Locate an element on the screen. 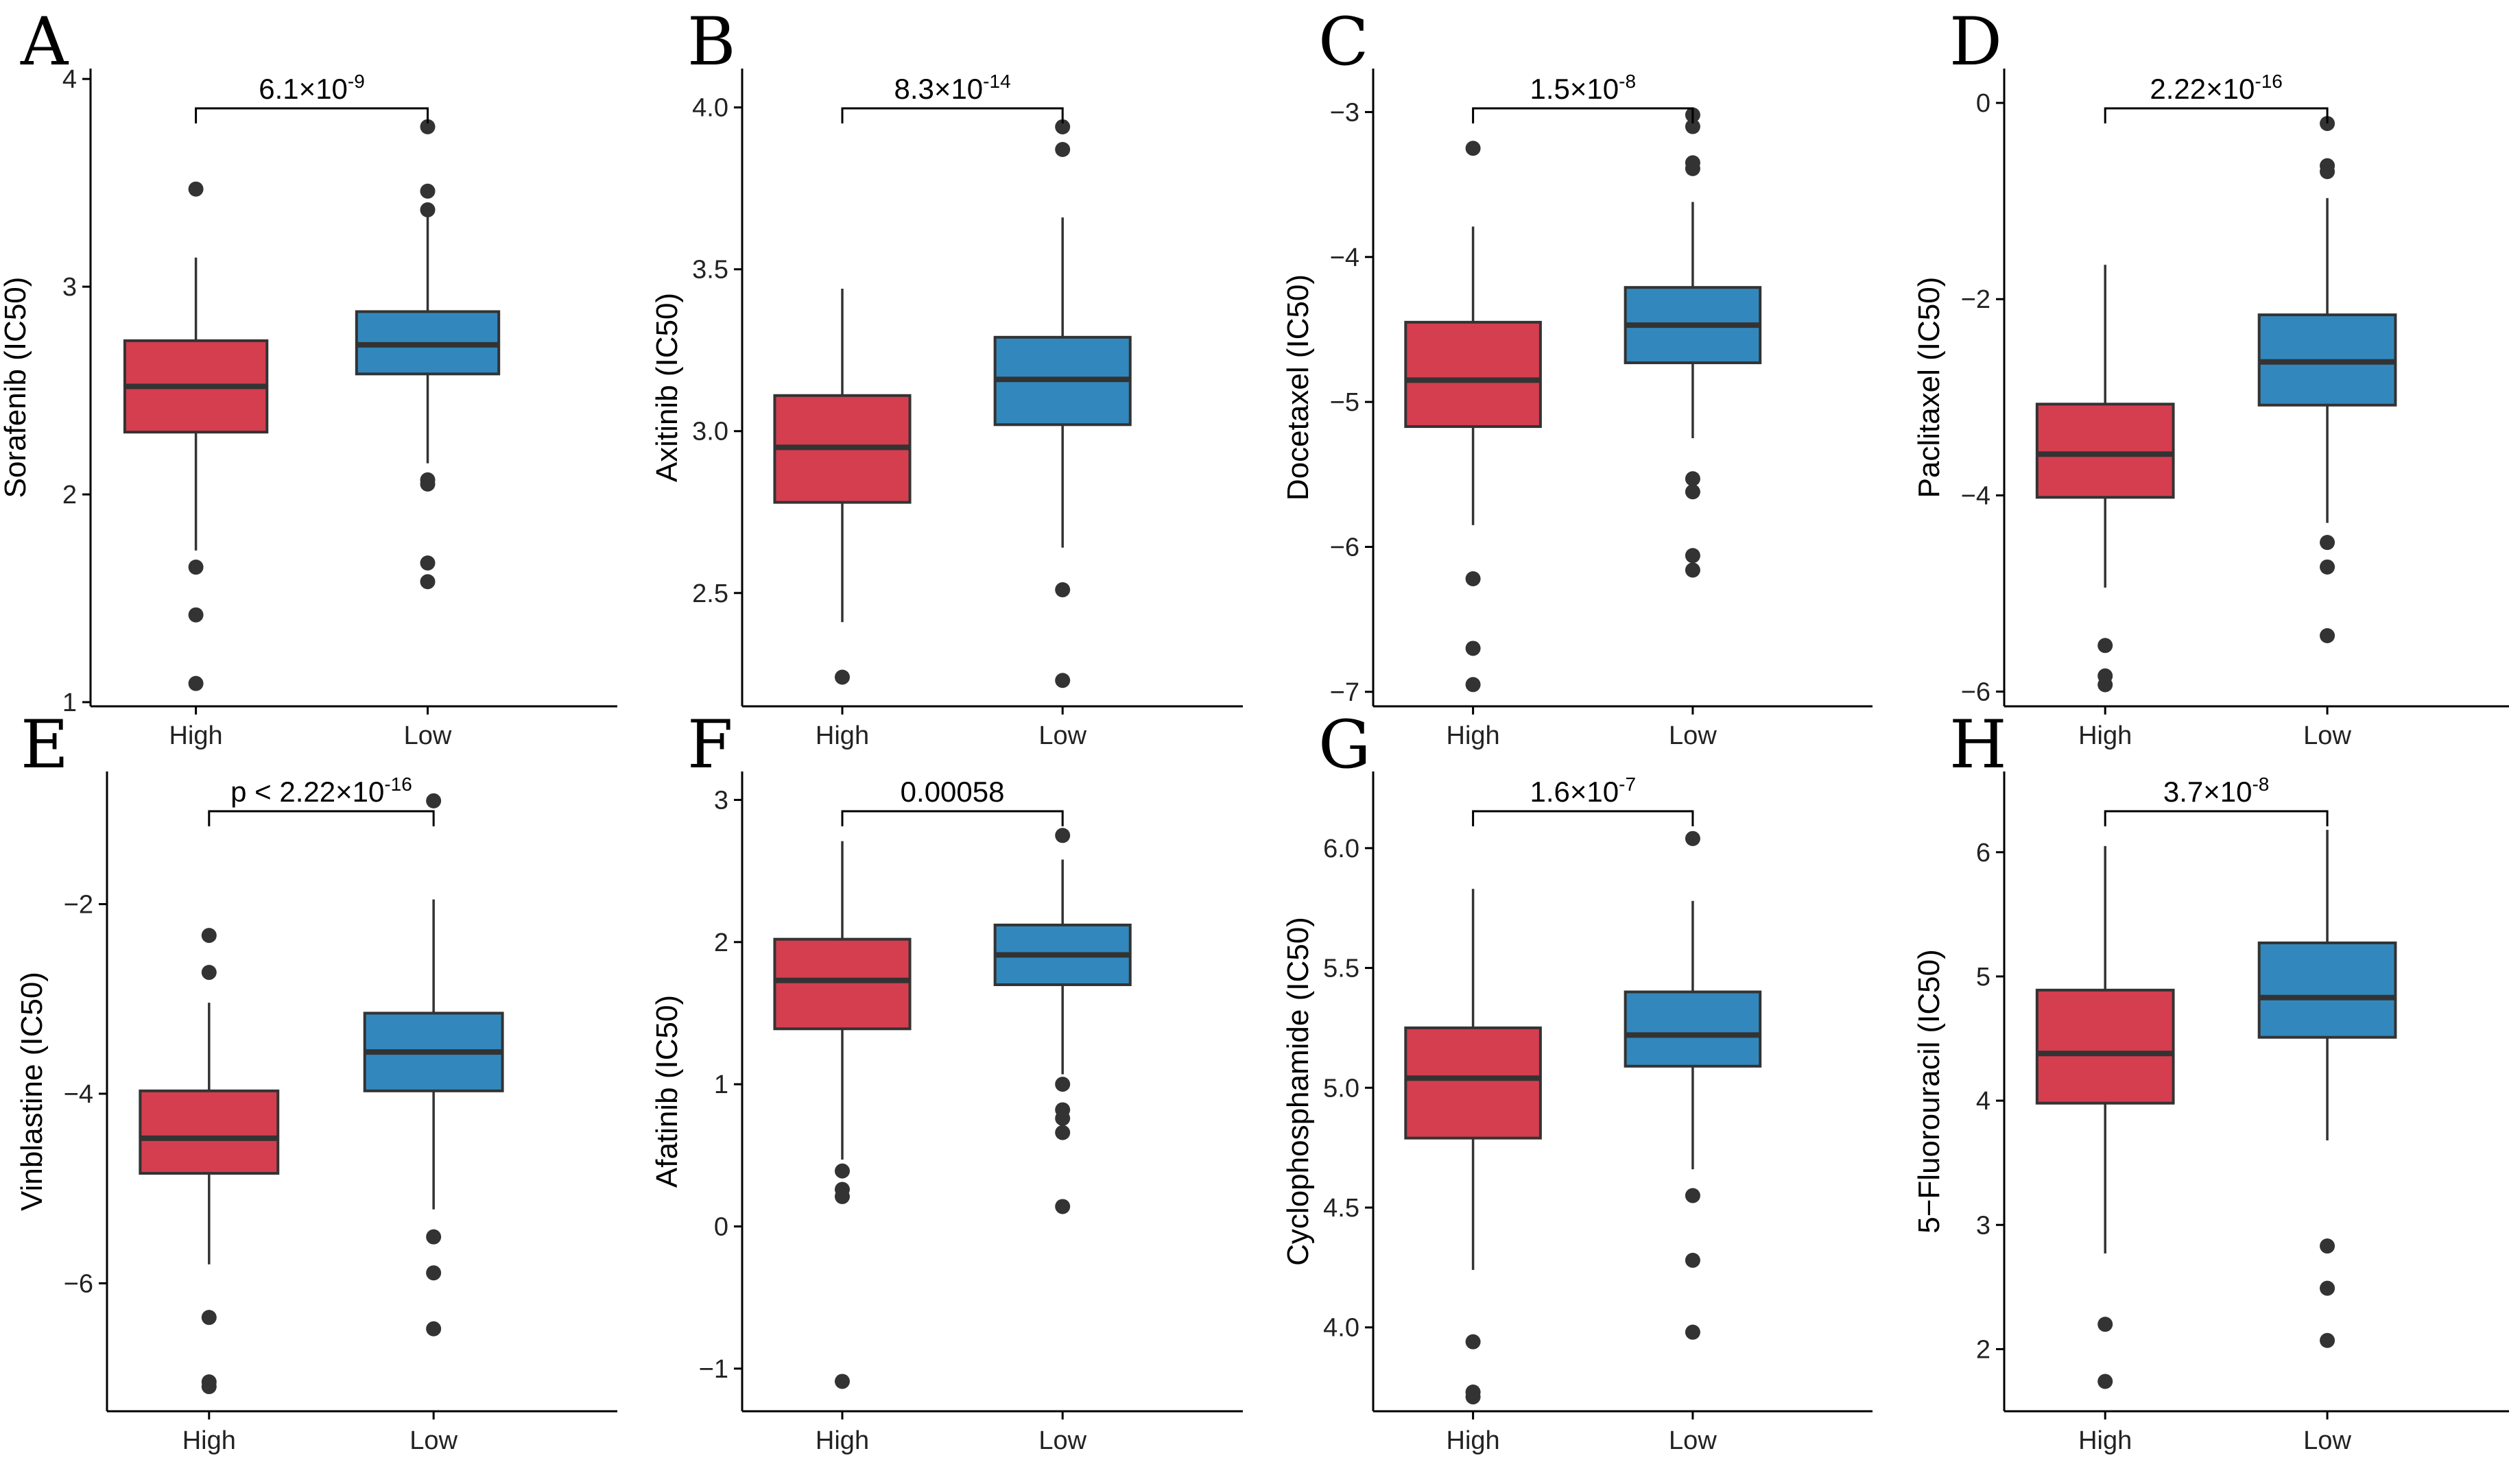 The width and height of the screenshot is (2520, 1462). p-value-label: 1.5×10⁻⁸ is located at coordinates (1583, 88).